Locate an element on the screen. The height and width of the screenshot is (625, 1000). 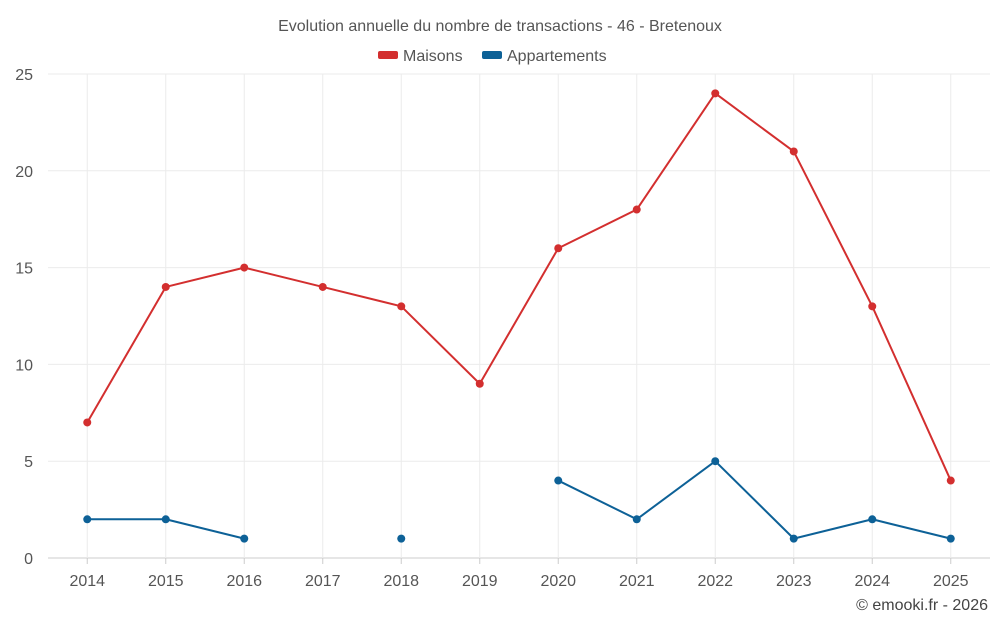
credit-text: © emooki.fr - 2026 is located at coordinates (922, 605).